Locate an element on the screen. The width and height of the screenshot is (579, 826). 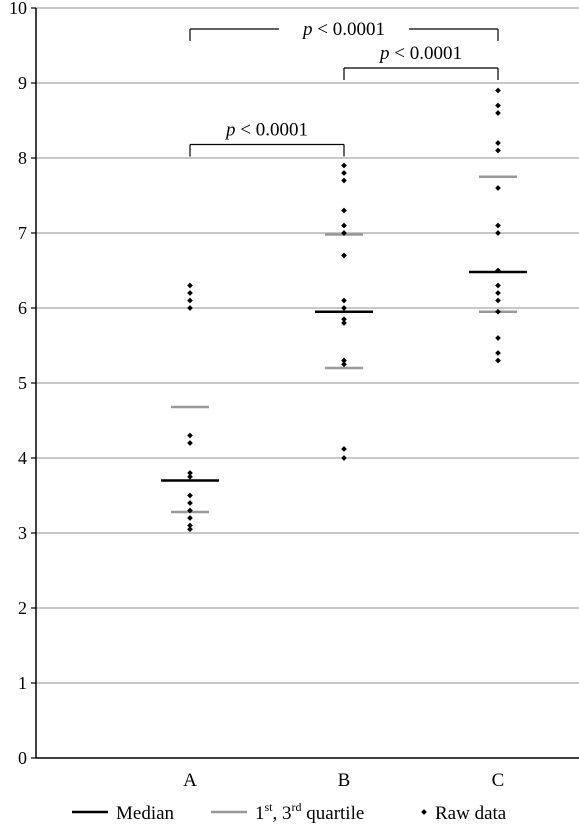
legend-quartile-sup2: rd is located at coordinates (297, 807).